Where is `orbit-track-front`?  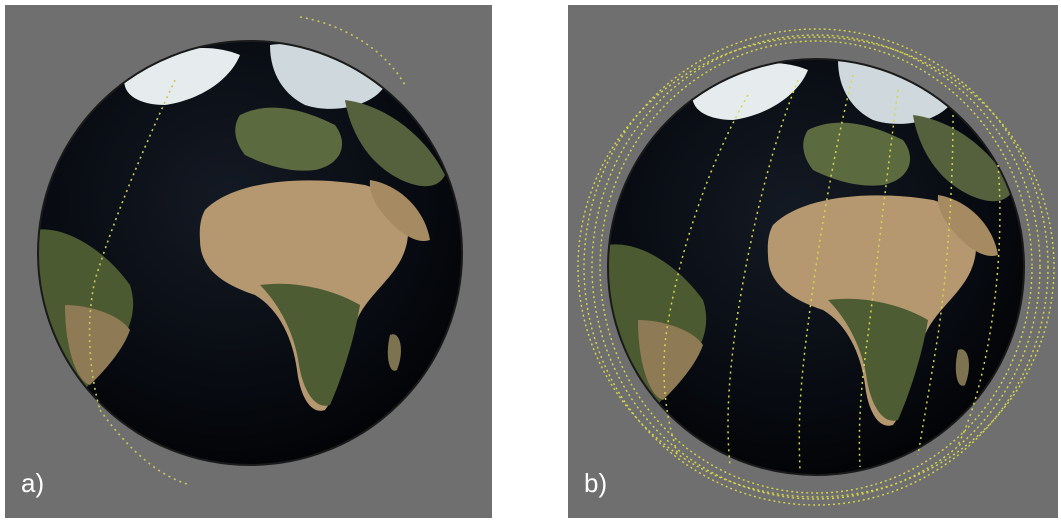
orbit-track-front is located at coordinates (132, 245).